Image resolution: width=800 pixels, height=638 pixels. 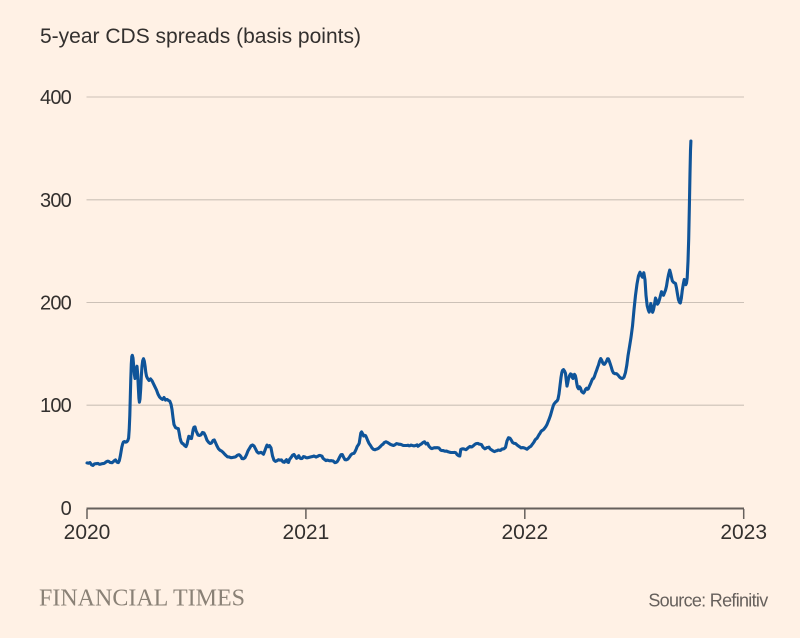 What do you see at coordinates (142, 599) in the screenshot?
I see `svg-text: FINANCIAL TIMES` at bounding box center [142, 599].